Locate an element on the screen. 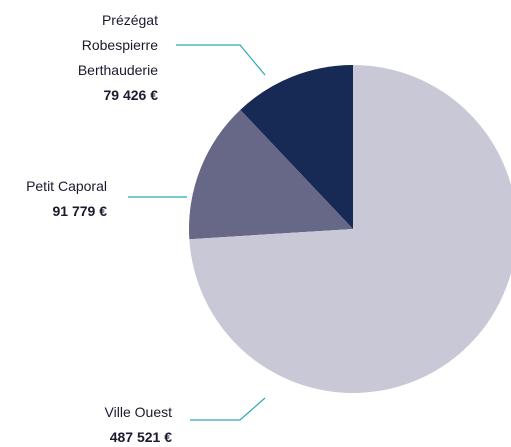 The height and width of the screenshot is (447, 511). value-label: 91 779 € is located at coordinates (80, 211).